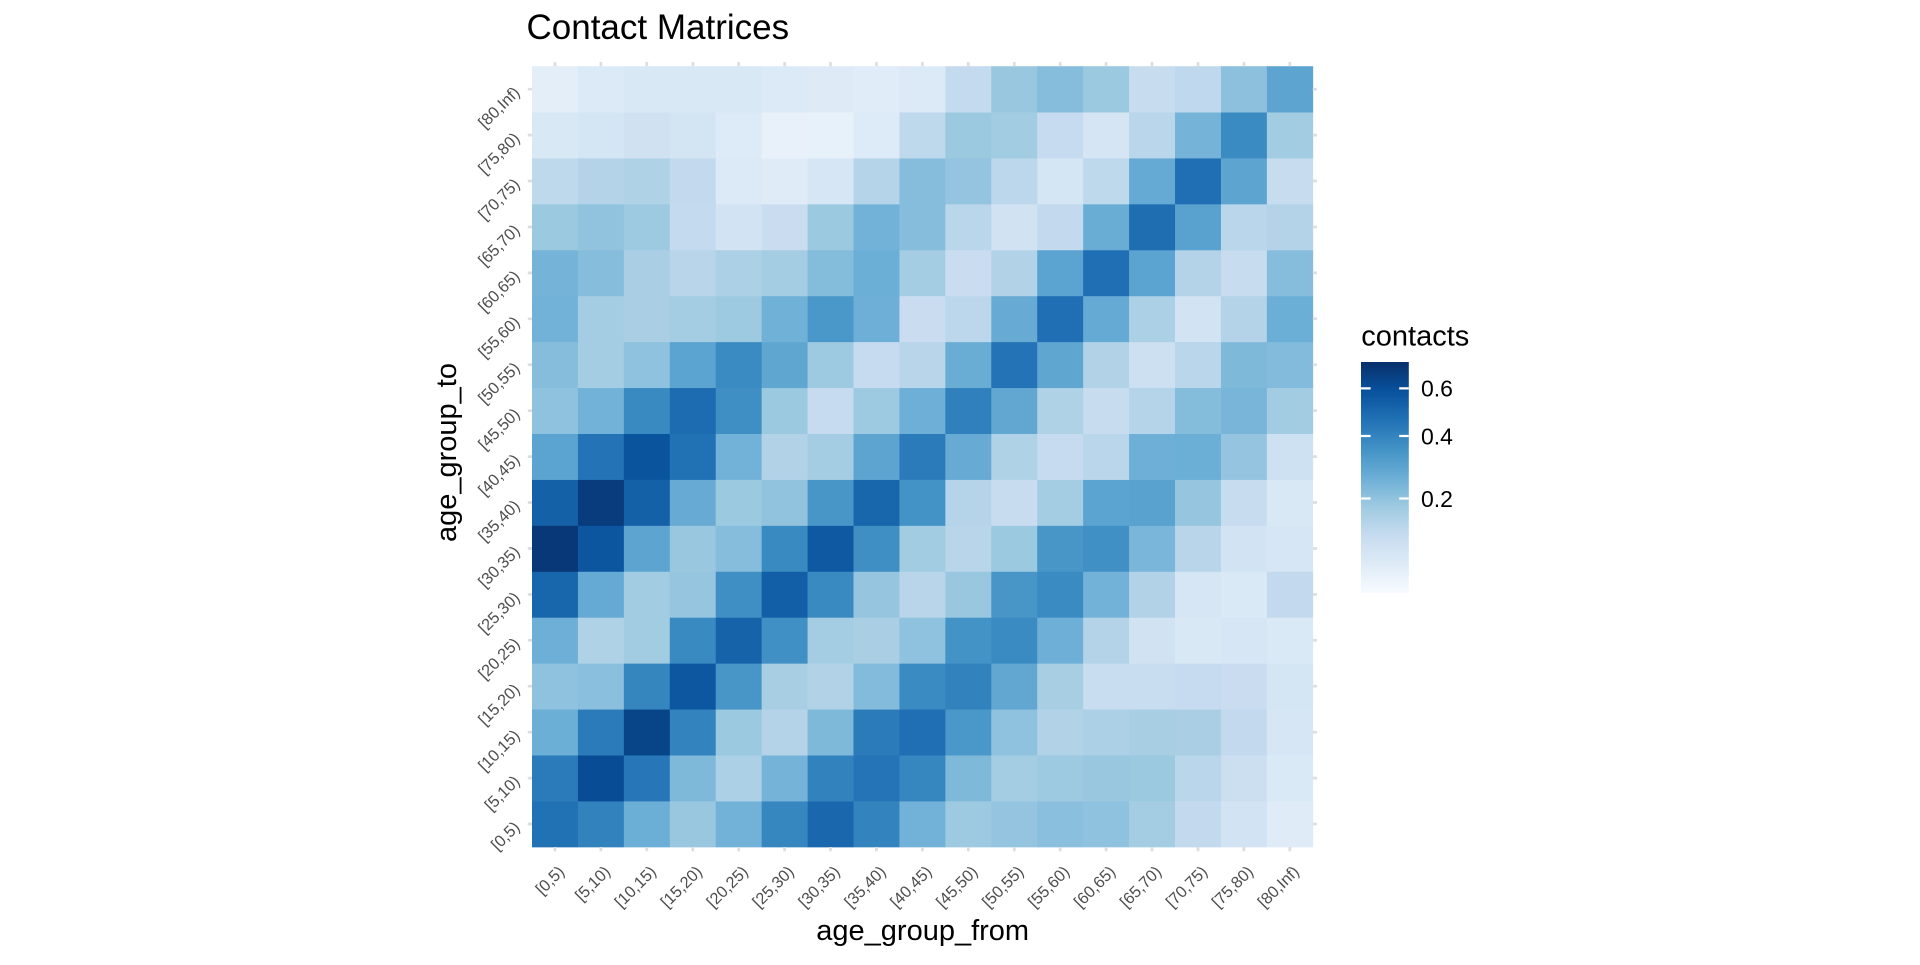 The image size is (1920, 965). What do you see at coordinates (658, 27) in the screenshot?
I see `svg-text: Contact Matrices` at bounding box center [658, 27].